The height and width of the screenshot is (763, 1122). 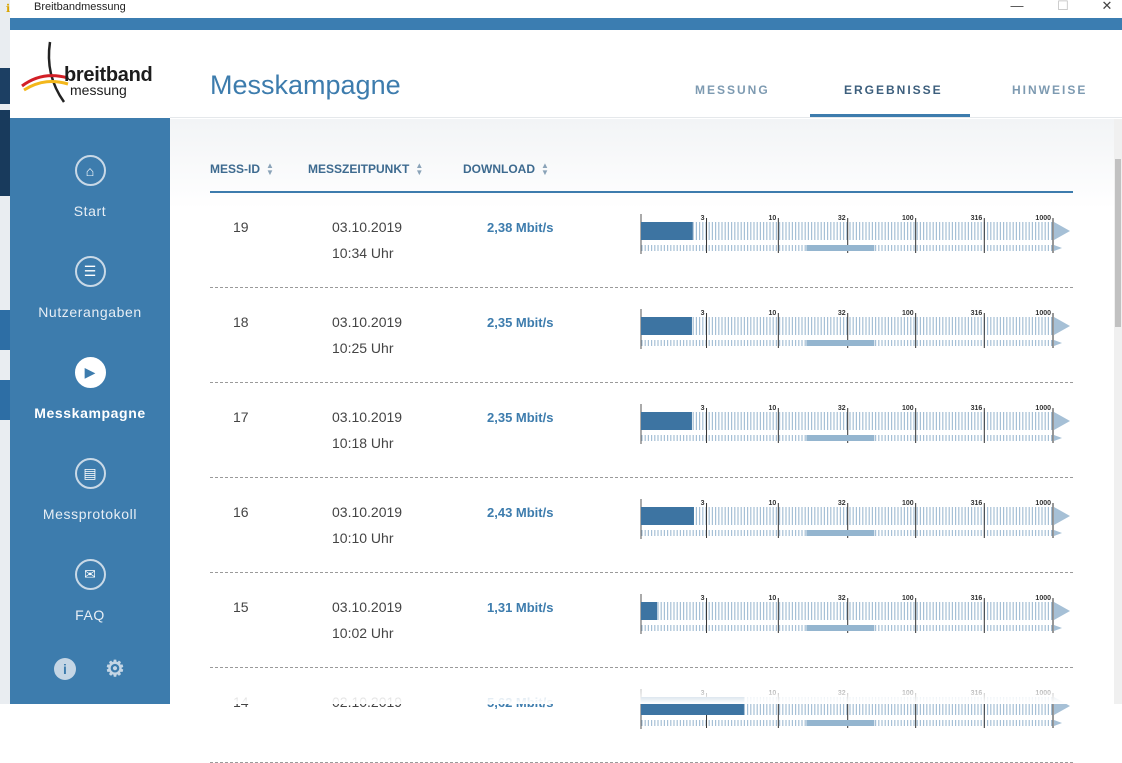 I want to click on active-tab-indicator, so click(x=890, y=115).